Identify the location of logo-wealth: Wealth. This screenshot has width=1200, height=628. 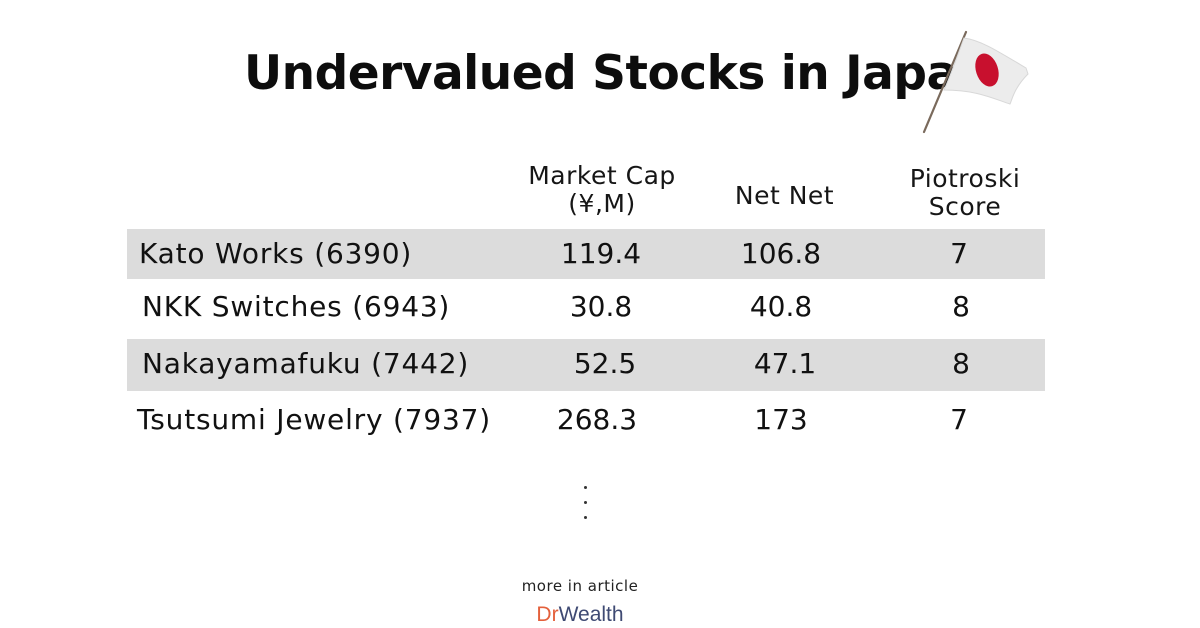
(591, 614).